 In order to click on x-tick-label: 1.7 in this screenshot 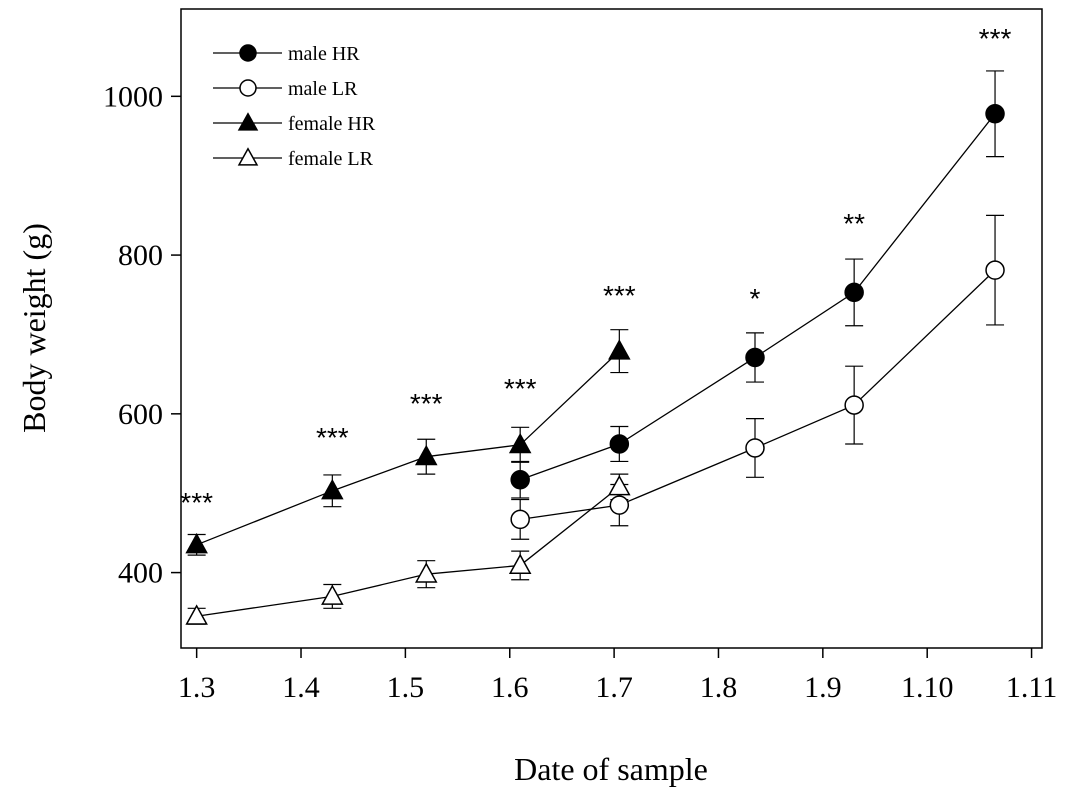, I will do `click(614, 687)`.